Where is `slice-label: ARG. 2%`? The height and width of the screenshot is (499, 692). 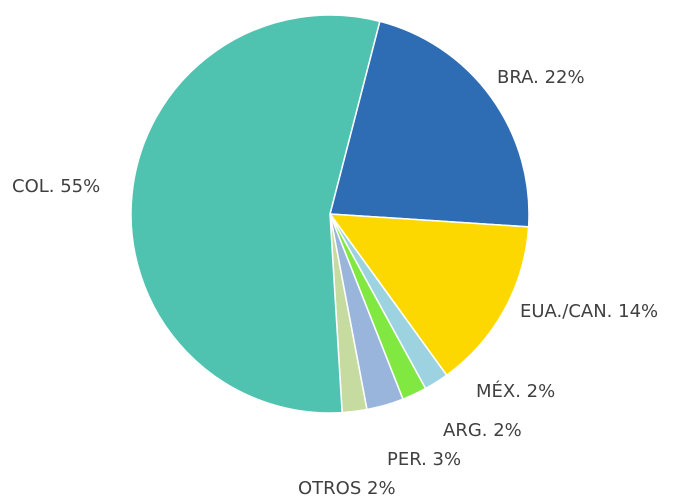 slice-label: ARG. 2% is located at coordinates (482, 430).